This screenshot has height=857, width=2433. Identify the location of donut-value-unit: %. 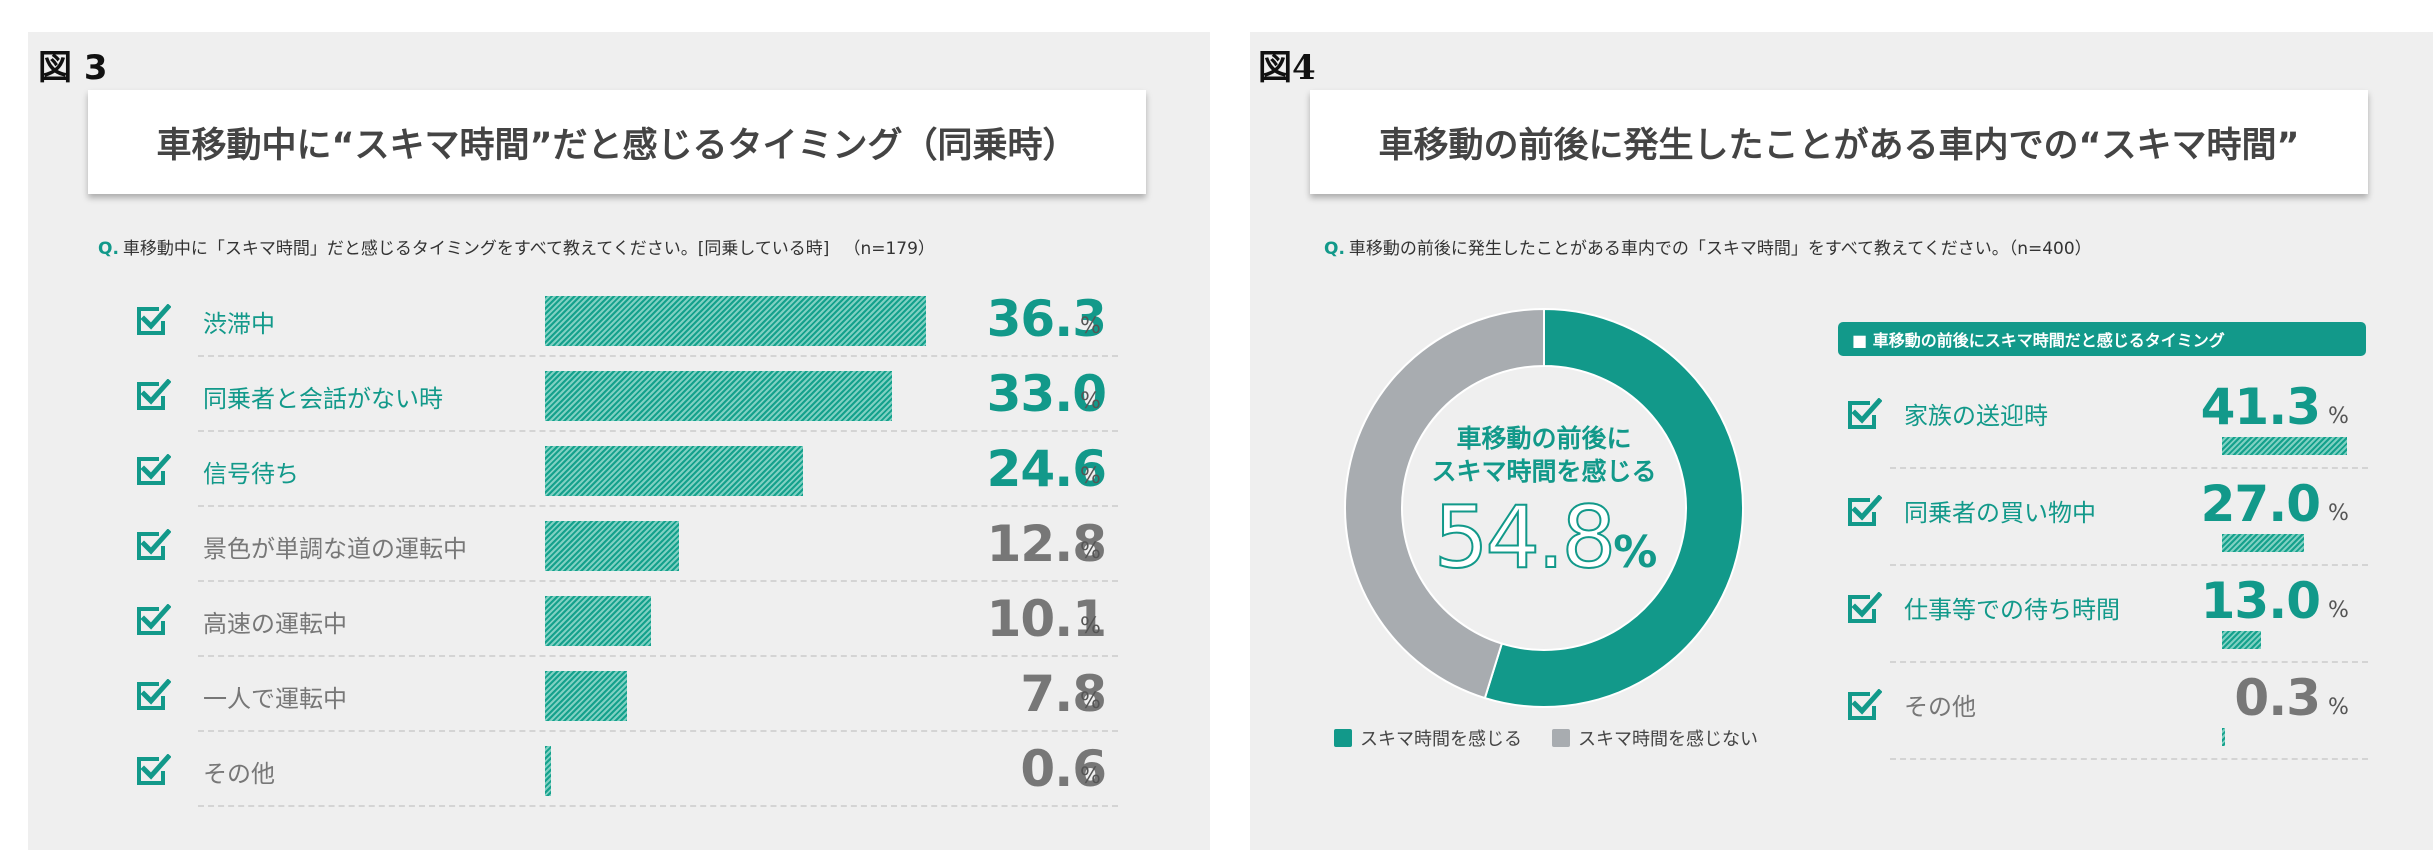
(1635, 552).